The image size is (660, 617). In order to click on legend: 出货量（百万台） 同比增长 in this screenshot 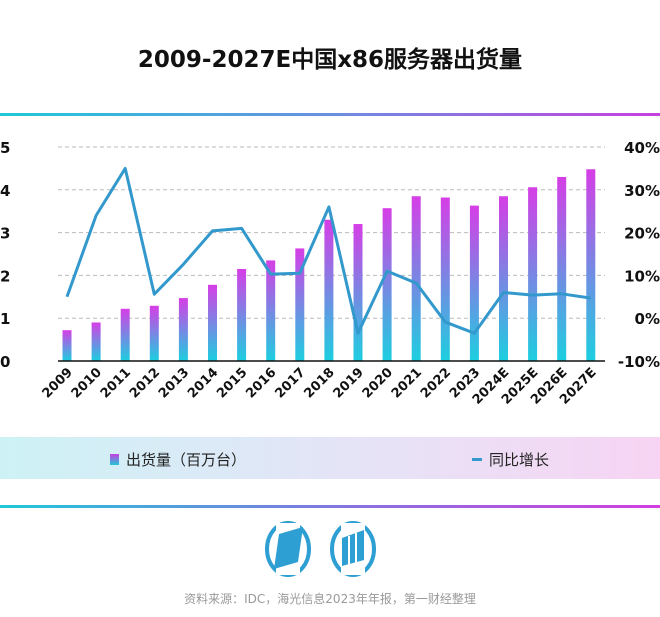, I will do `click(330, 458)`.